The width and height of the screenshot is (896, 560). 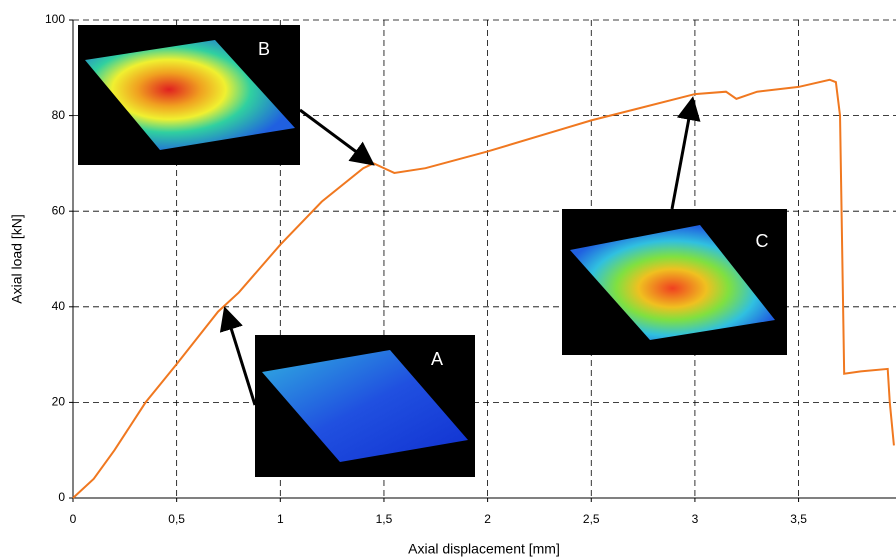 I want to click on x-tick-label: 3,5, so click(x=798, y=519).